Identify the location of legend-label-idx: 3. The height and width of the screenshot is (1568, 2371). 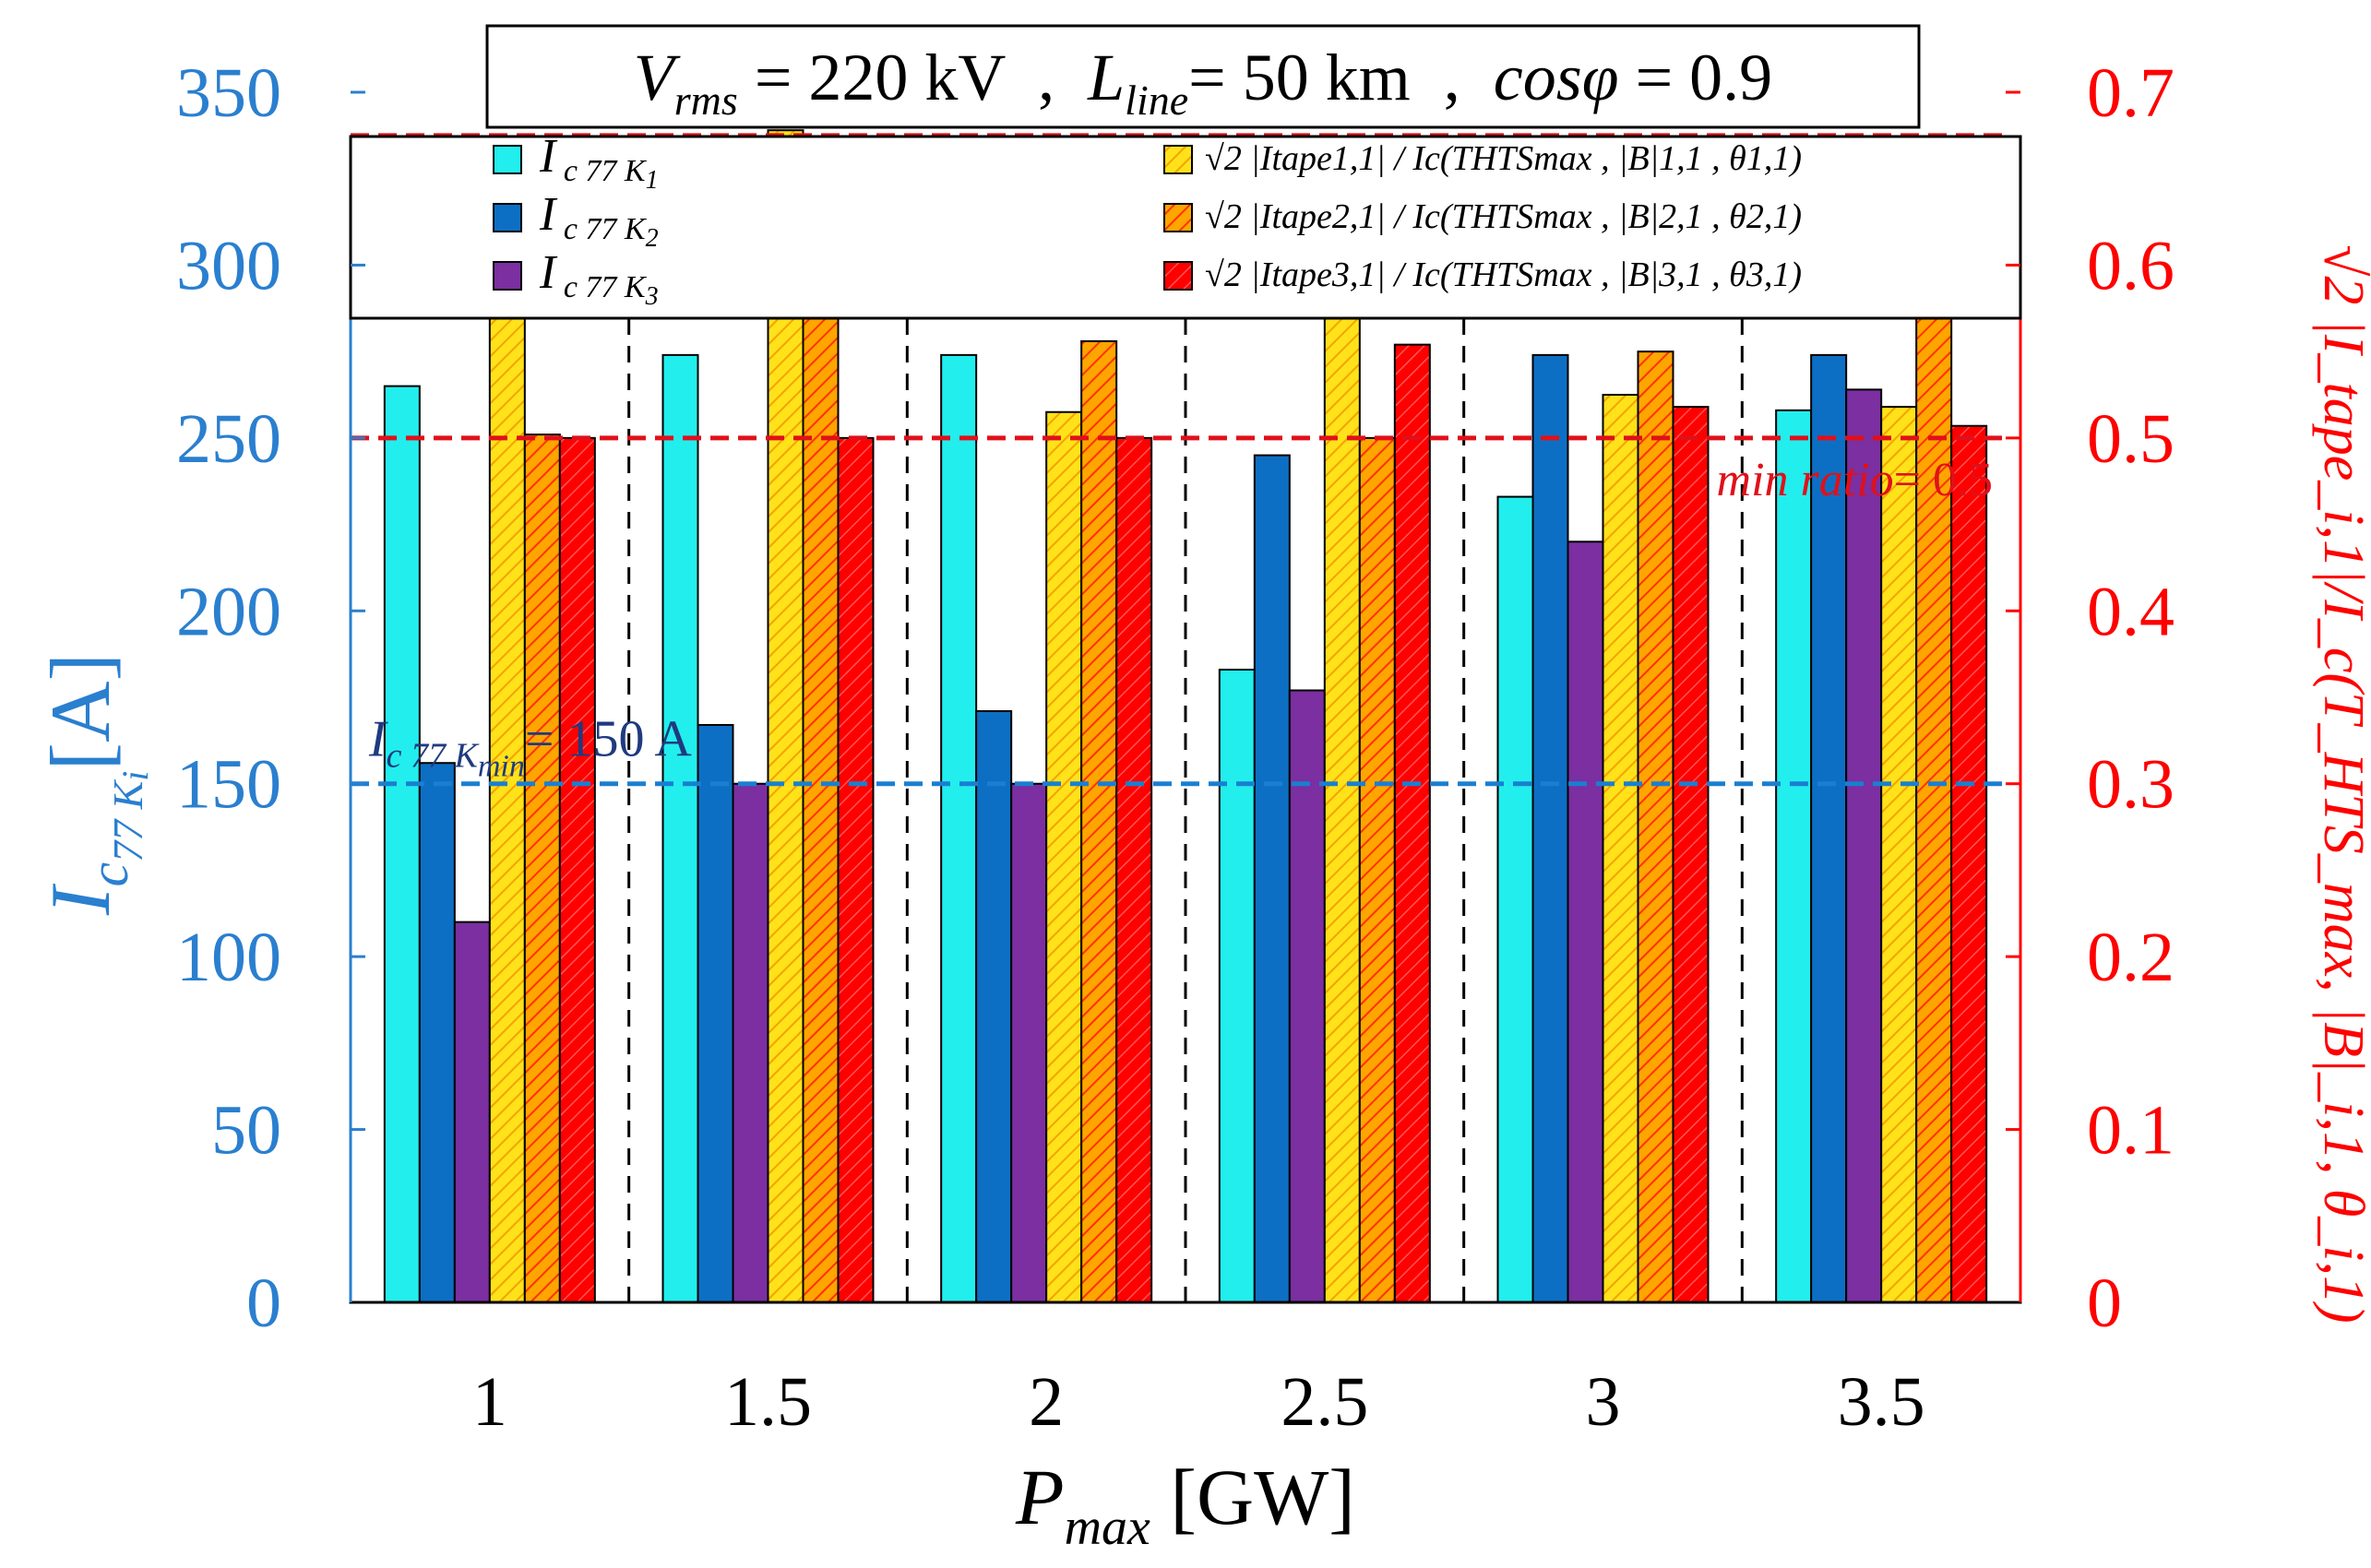
(652, 296).